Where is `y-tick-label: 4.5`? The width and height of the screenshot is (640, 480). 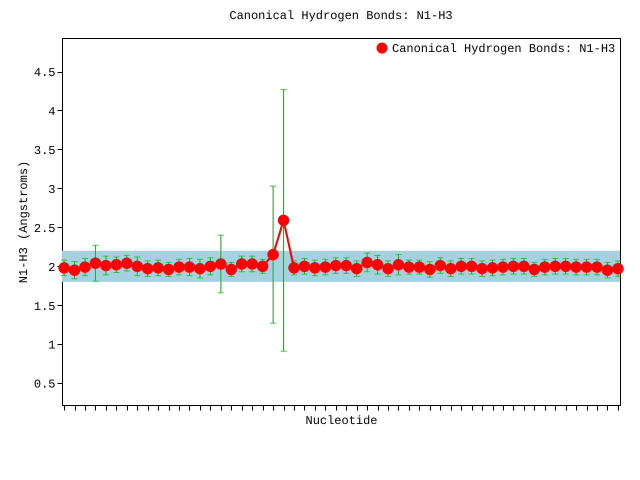 y-tick-label: 4.5 is located at coordinates (45, 73).